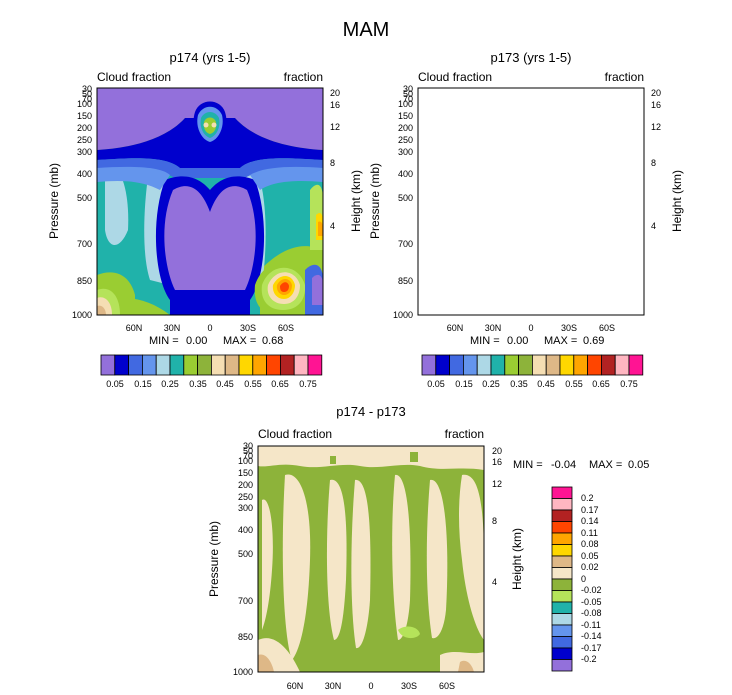 This screenshot has width=732, height=695. I want to click on max-value: 0.69, so click(593, 341).